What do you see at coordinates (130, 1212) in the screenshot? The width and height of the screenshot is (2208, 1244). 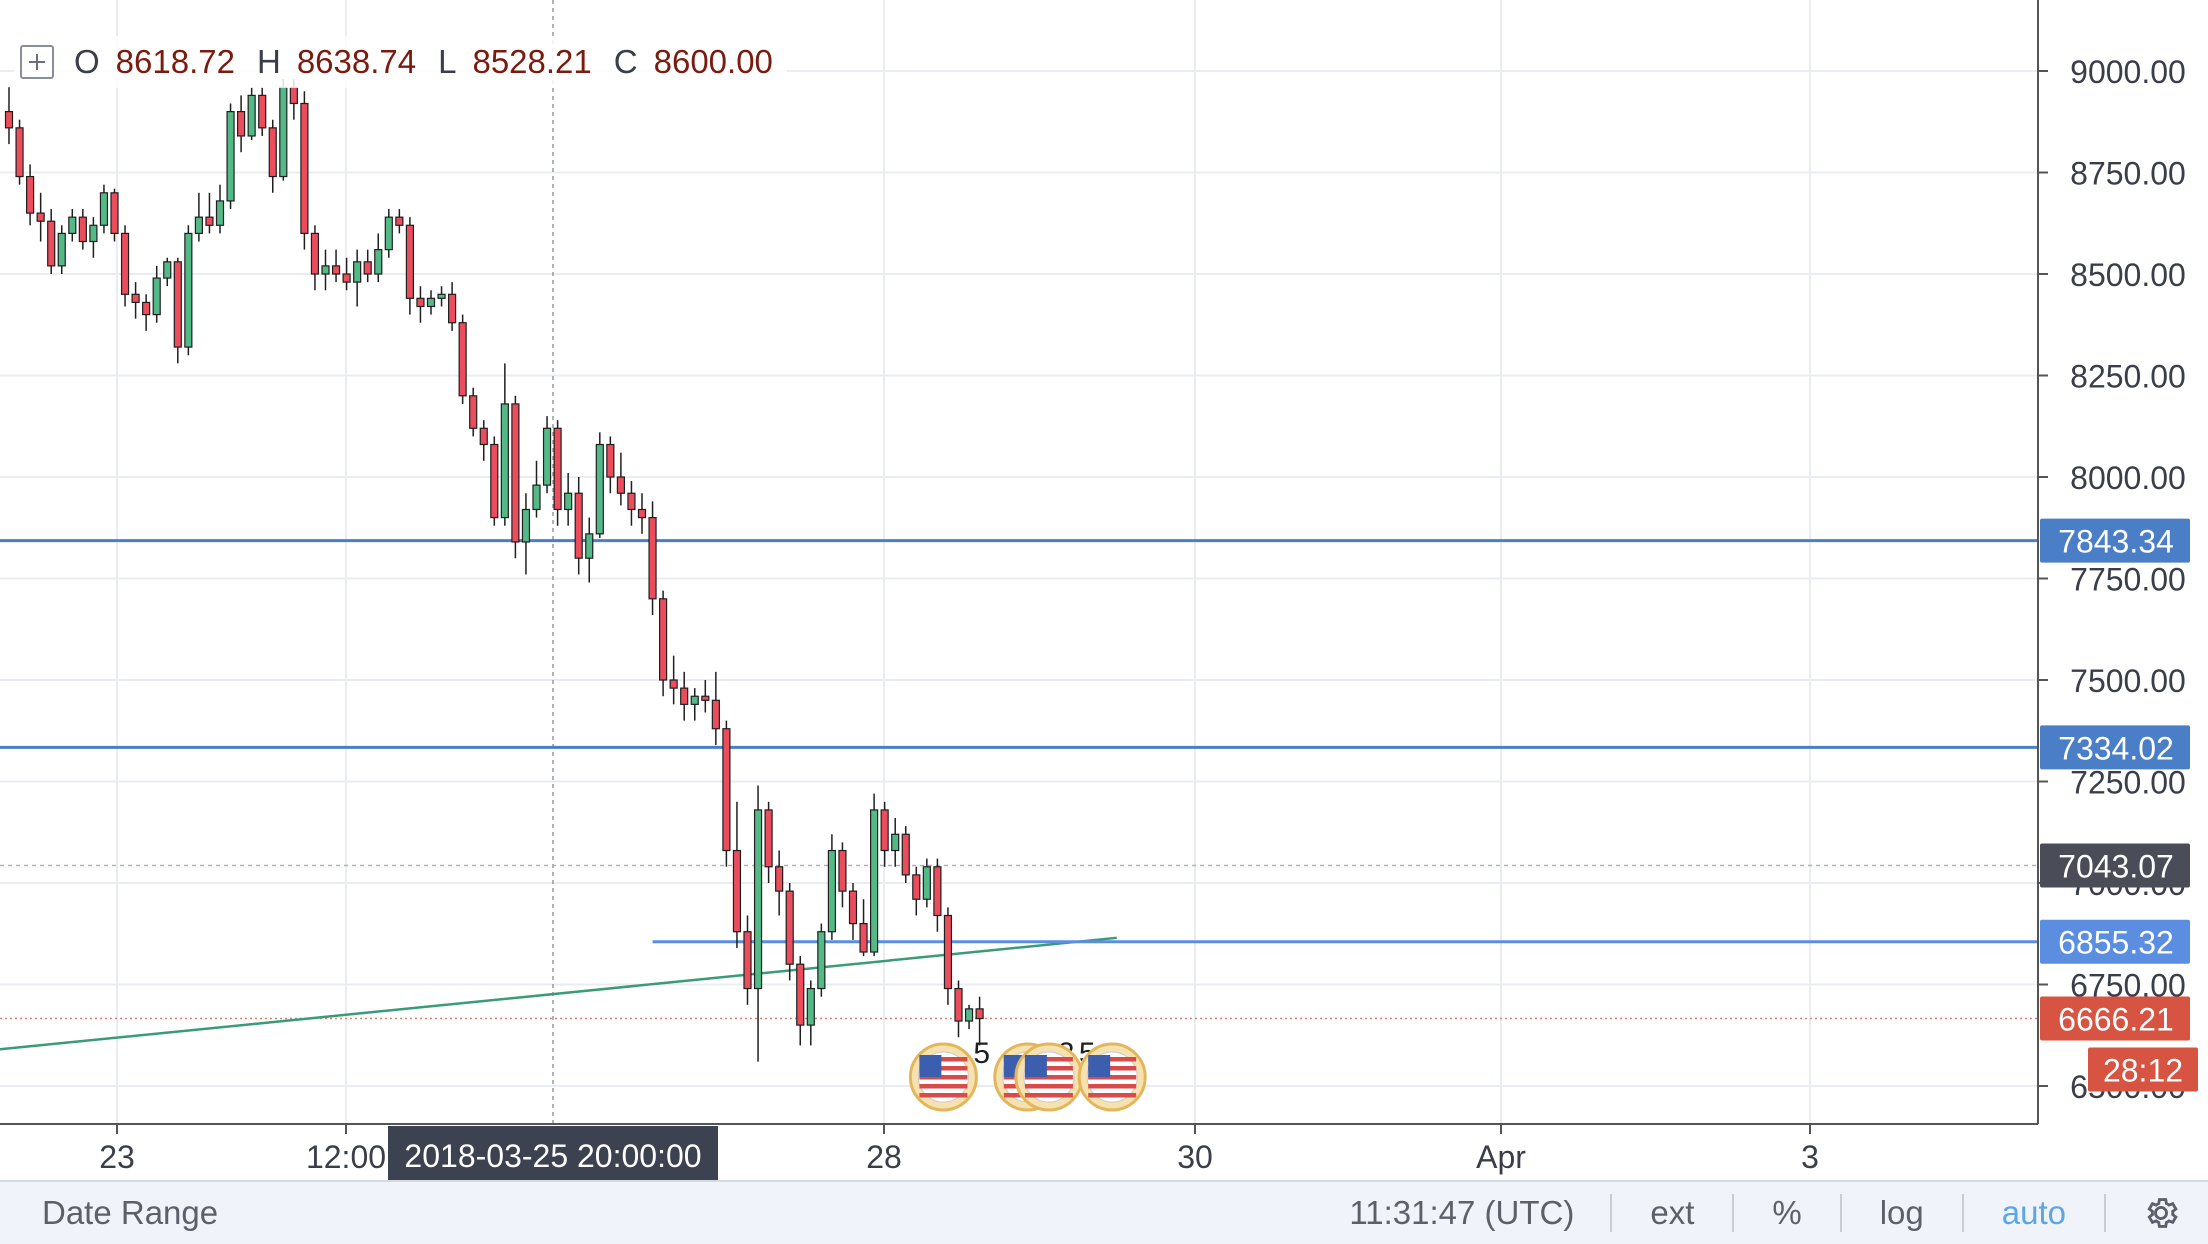 I see `date-range-button: Date Range` at bounding box center [130, 1212].